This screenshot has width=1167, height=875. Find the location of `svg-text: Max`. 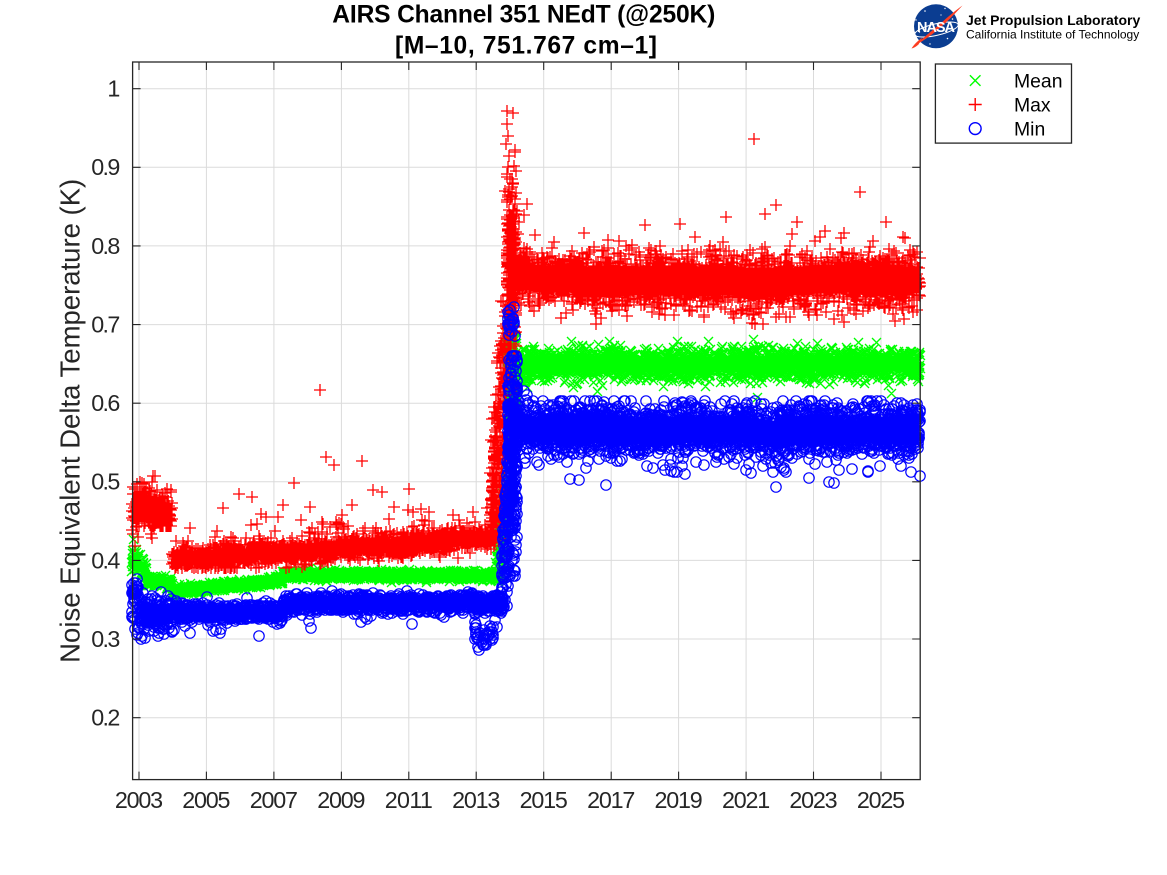

svg-text: Max is located at coordinates (1032, 105).